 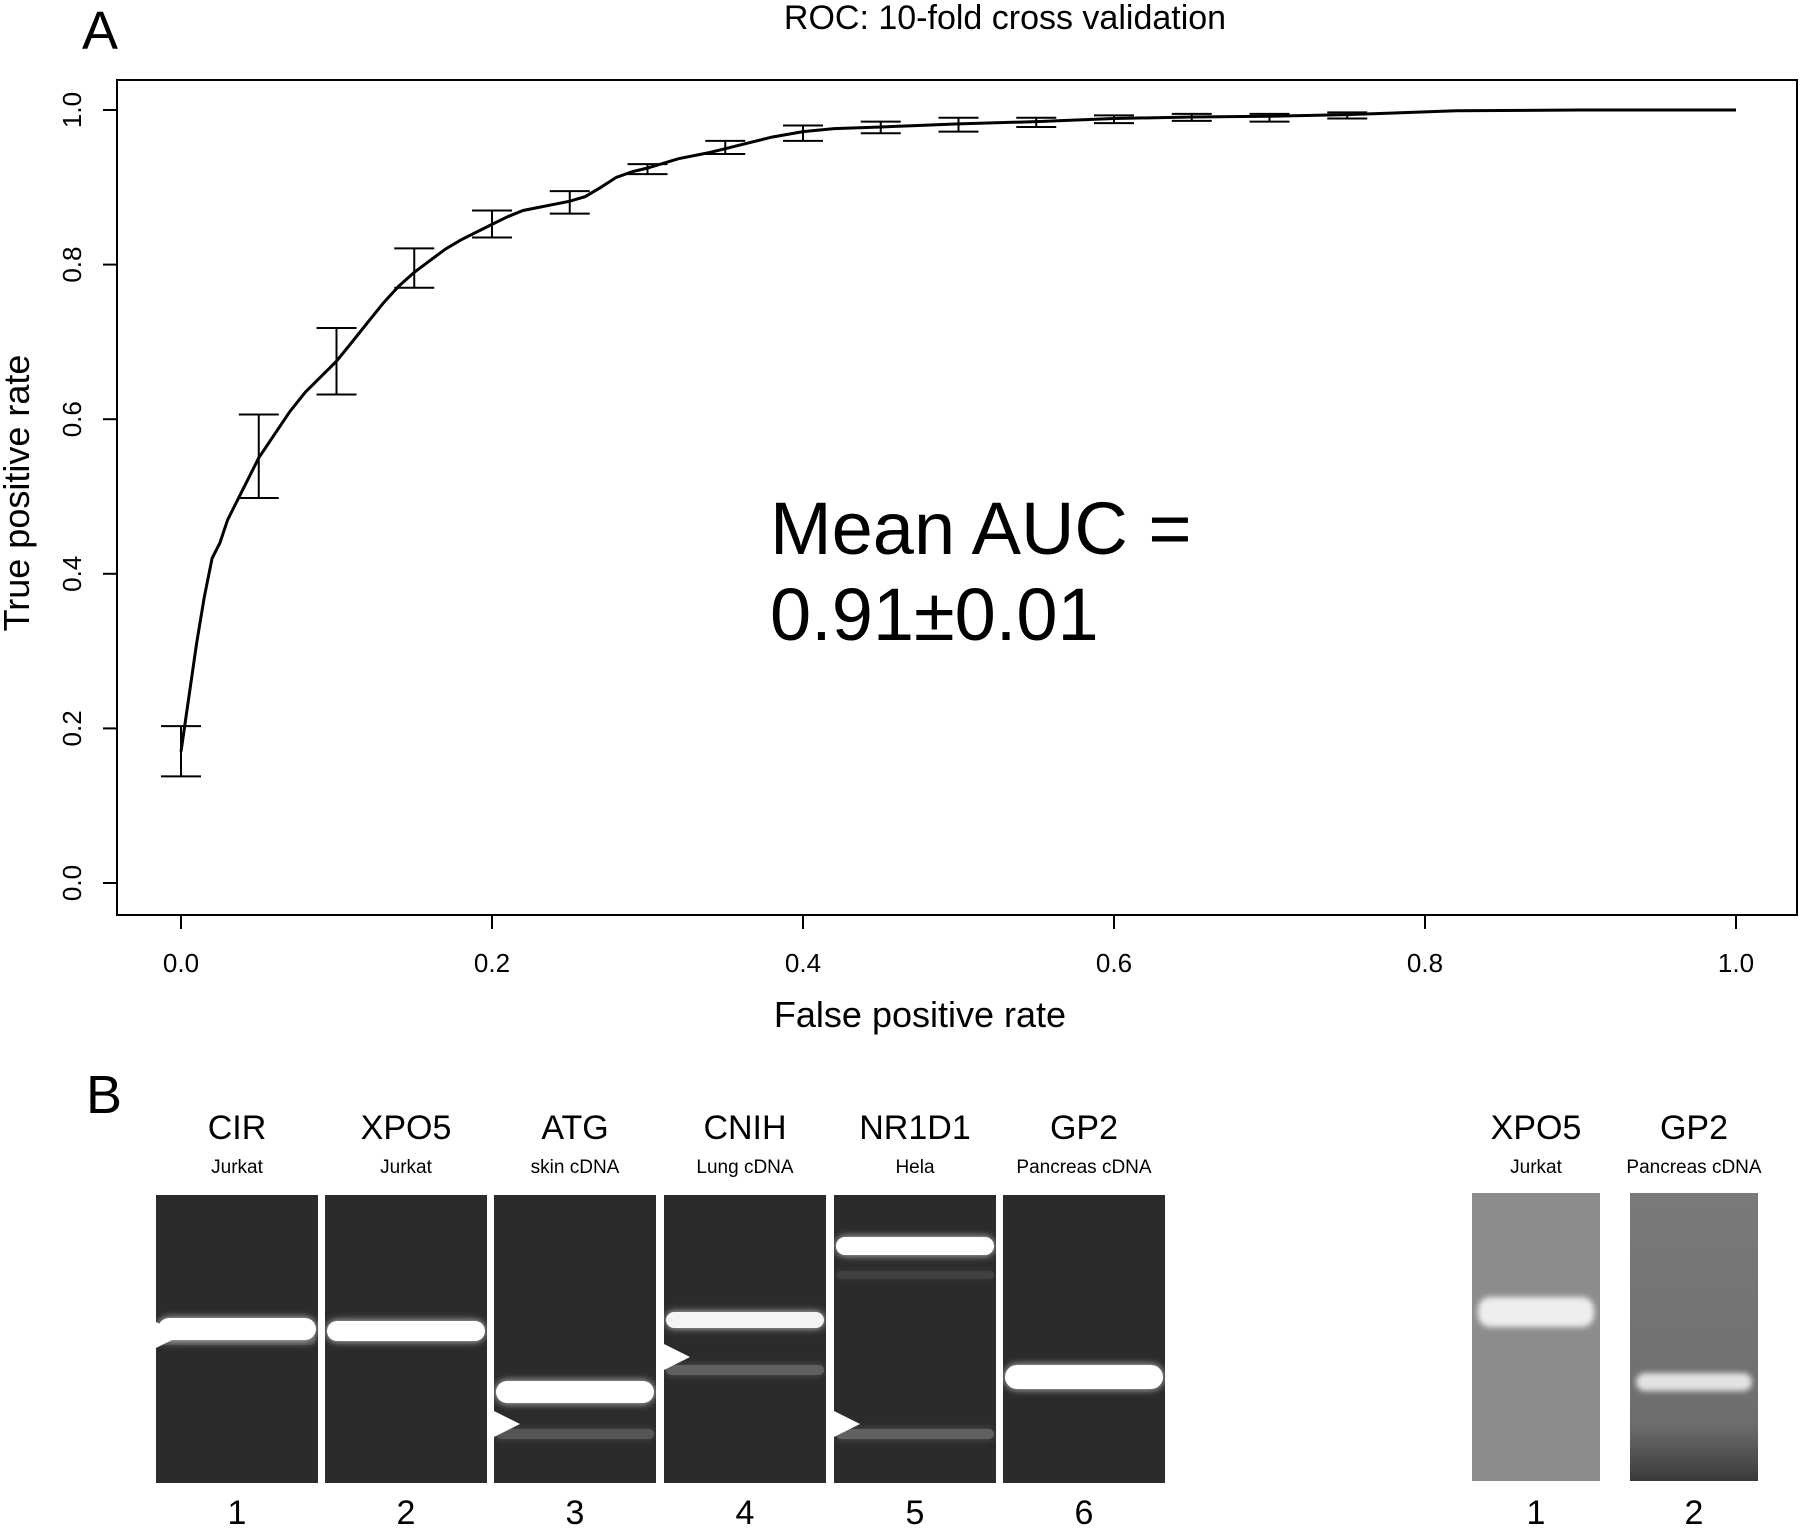 I want to click on lane-number: 6, so click(x=1084, y=1513).